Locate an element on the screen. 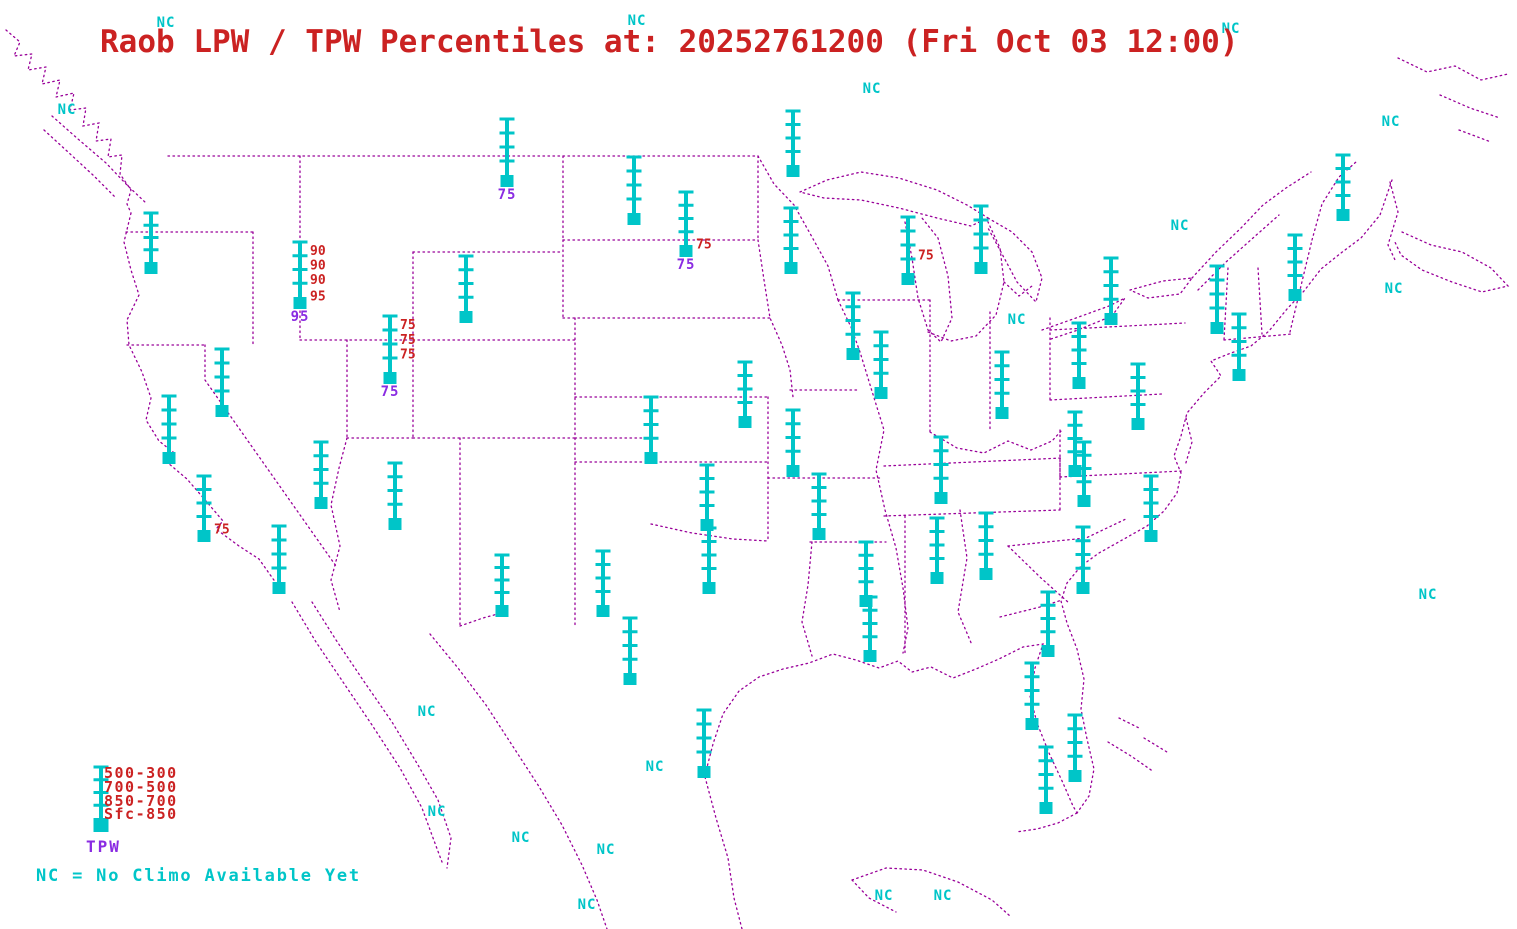 This screenshot has height=929, width=1517. legend-layer-500-300: 500-300 is located at coordinates (141, 773).